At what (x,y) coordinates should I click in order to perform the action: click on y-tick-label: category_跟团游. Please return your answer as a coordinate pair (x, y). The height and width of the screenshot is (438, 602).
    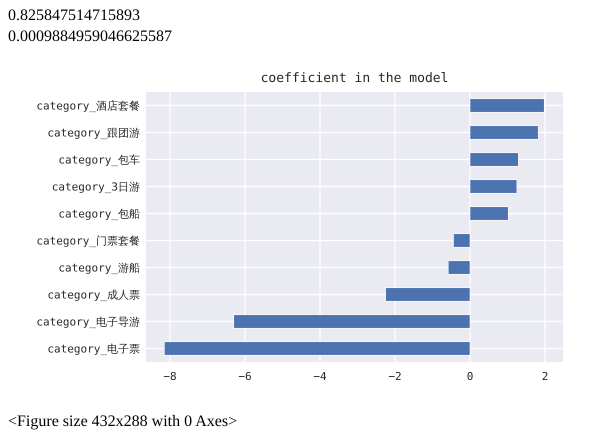
    Looking at the image, I should click on (93, 133).